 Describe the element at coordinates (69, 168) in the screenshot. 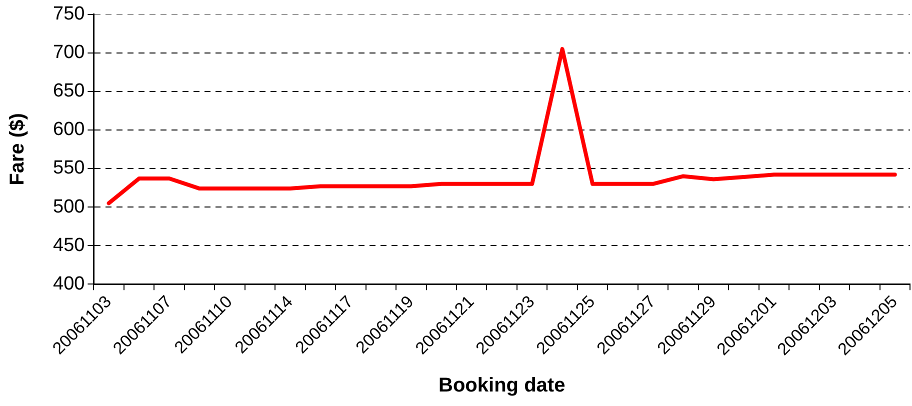

I see `y-tick-label: 550` at that location.